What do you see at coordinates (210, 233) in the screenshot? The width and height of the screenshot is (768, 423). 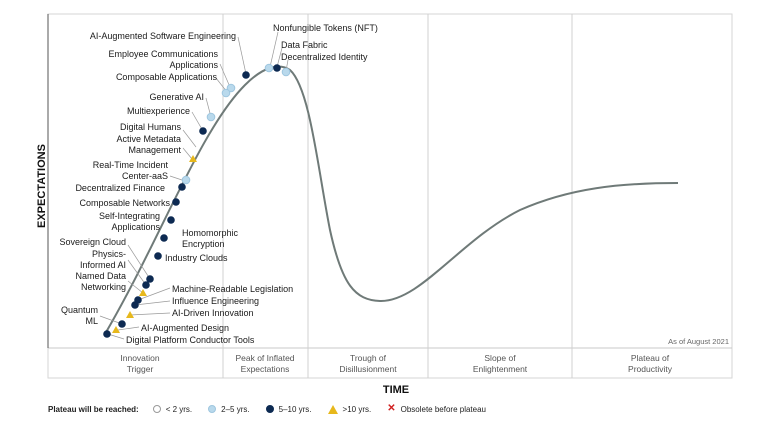 I see `label-homomorphic-1: Homomorphic` at bounding box center [210, 233].